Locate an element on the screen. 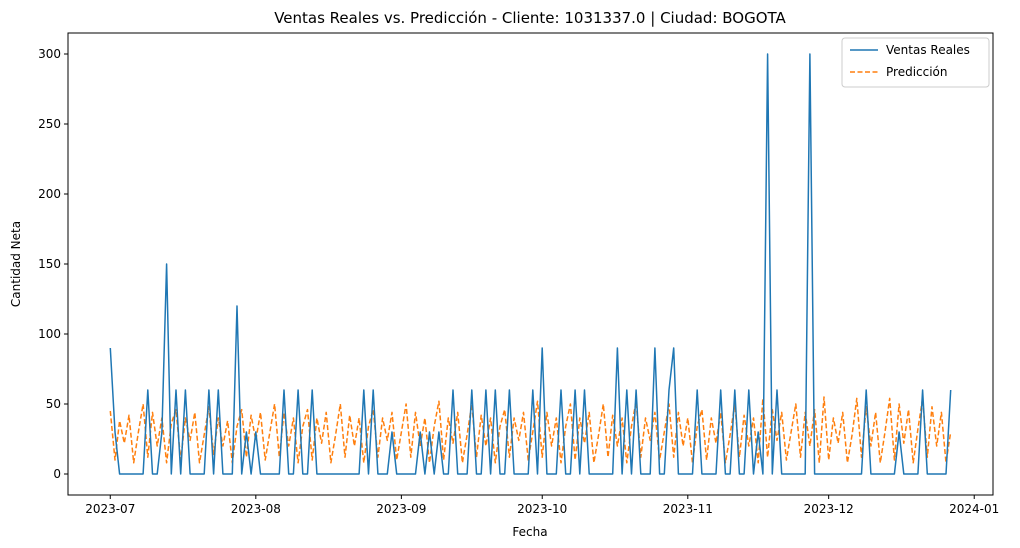  x-tick-label: 2023-10 is located at coordinates (542, 509).